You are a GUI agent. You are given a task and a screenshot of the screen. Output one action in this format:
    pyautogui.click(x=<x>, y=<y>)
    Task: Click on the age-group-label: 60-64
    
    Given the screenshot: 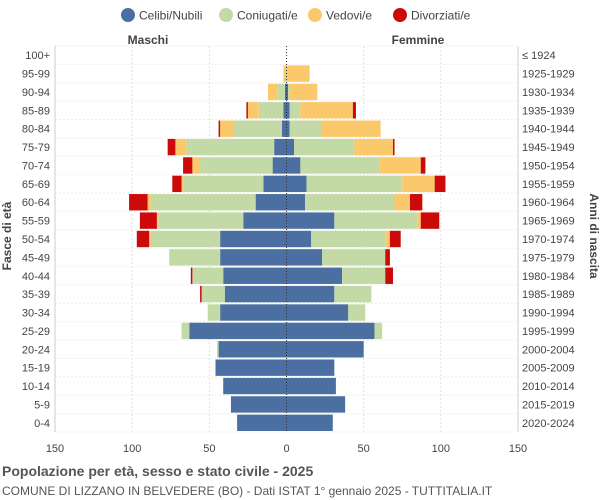 What is the action you would take?
    pyautogui.click(x=36, y=203)
    